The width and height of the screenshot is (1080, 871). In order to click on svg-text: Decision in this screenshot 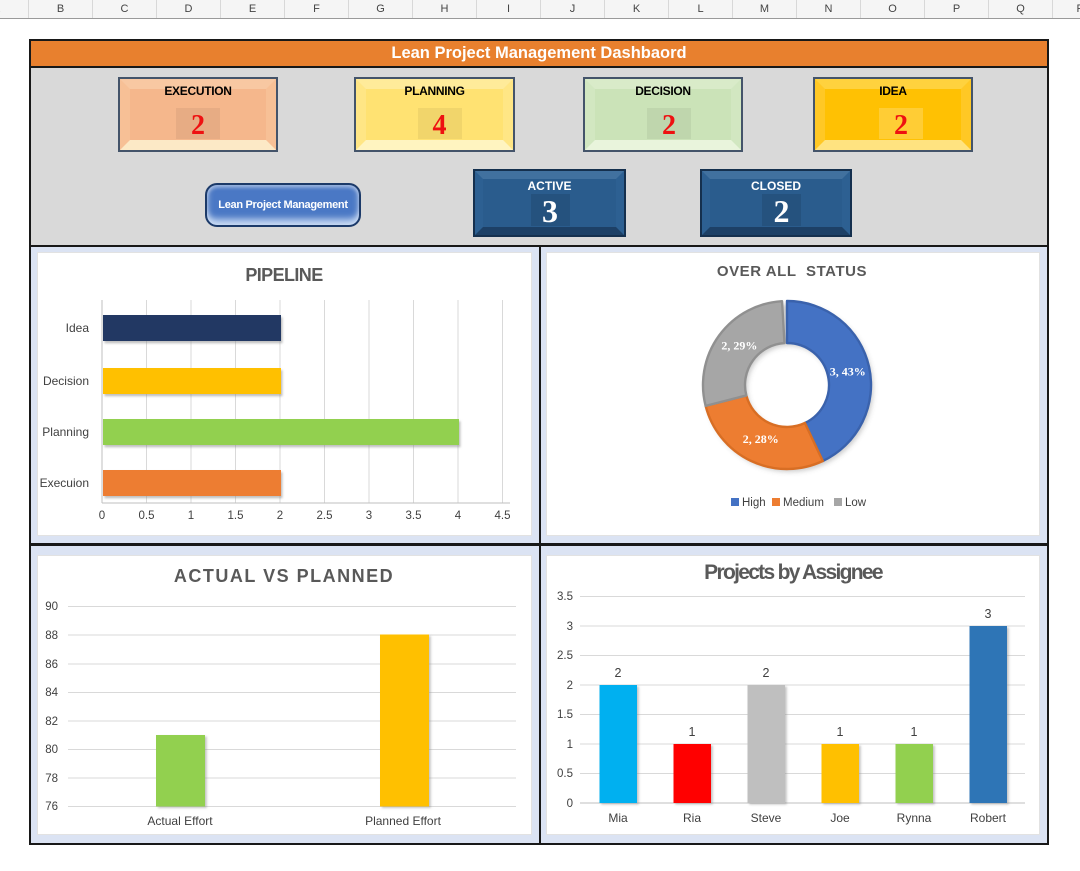, I will do `click(66, 381)`.